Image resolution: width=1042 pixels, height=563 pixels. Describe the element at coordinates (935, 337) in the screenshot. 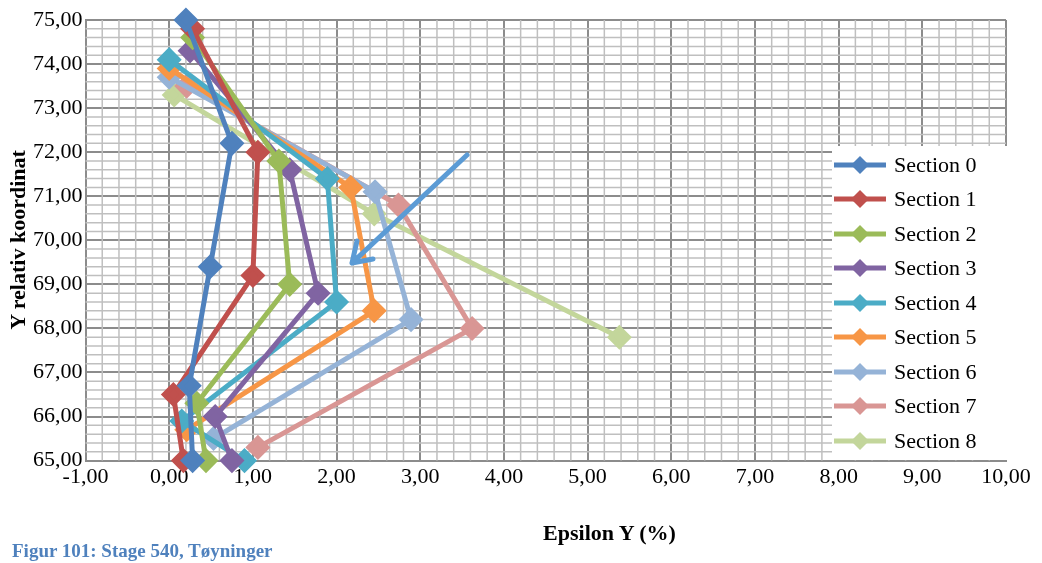

I see `legend-label: Section 5` at that location.